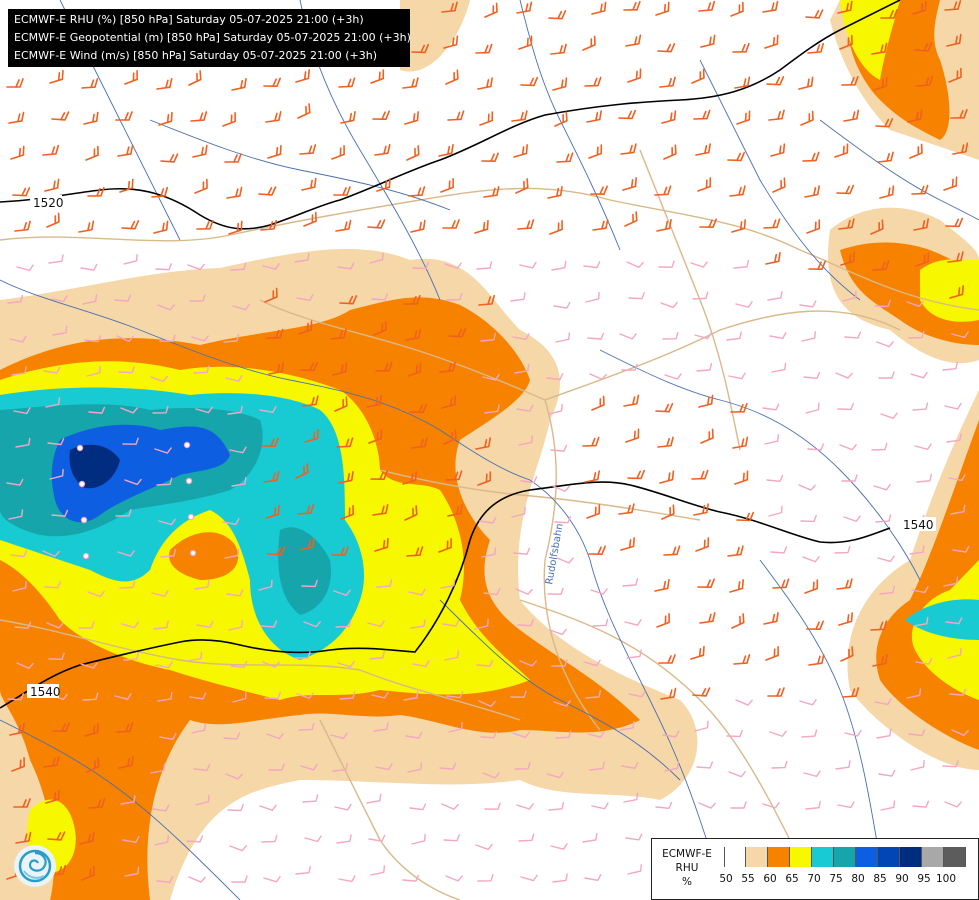  Describe the element at coordinates (35, 866) in the screenshot. I see `ecmwf-logo-icon` at that location.